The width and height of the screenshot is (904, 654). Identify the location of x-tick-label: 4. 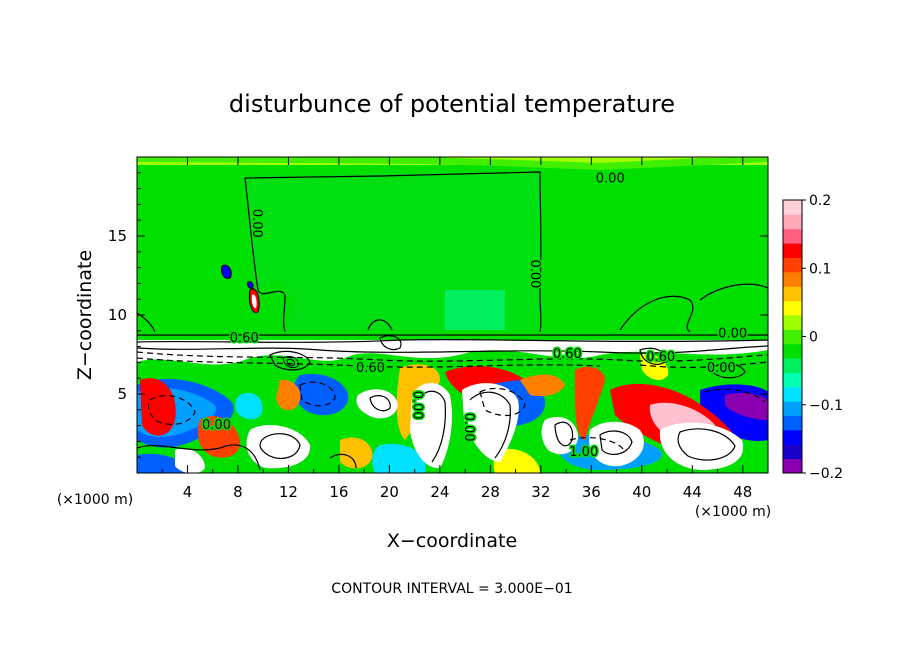
(188, 492).